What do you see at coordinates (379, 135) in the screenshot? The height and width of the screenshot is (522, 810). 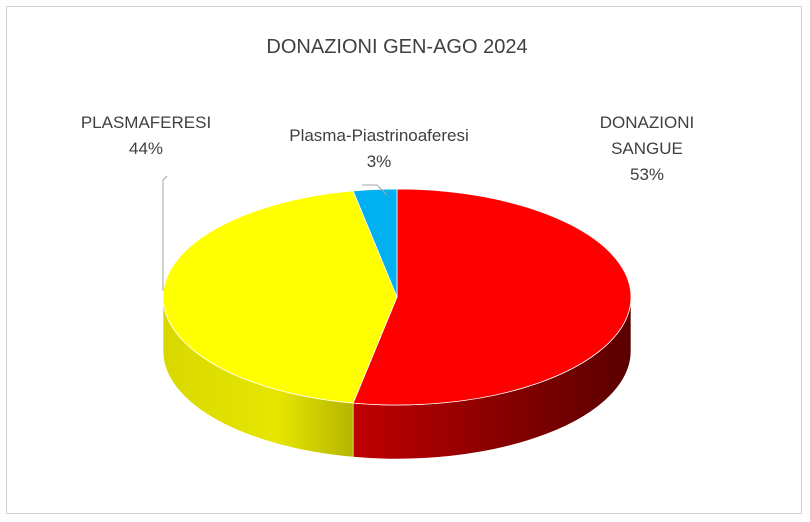 I see `data-label-category: Plasma-Piastrinoaferesi` at bounding box center [379, 135].